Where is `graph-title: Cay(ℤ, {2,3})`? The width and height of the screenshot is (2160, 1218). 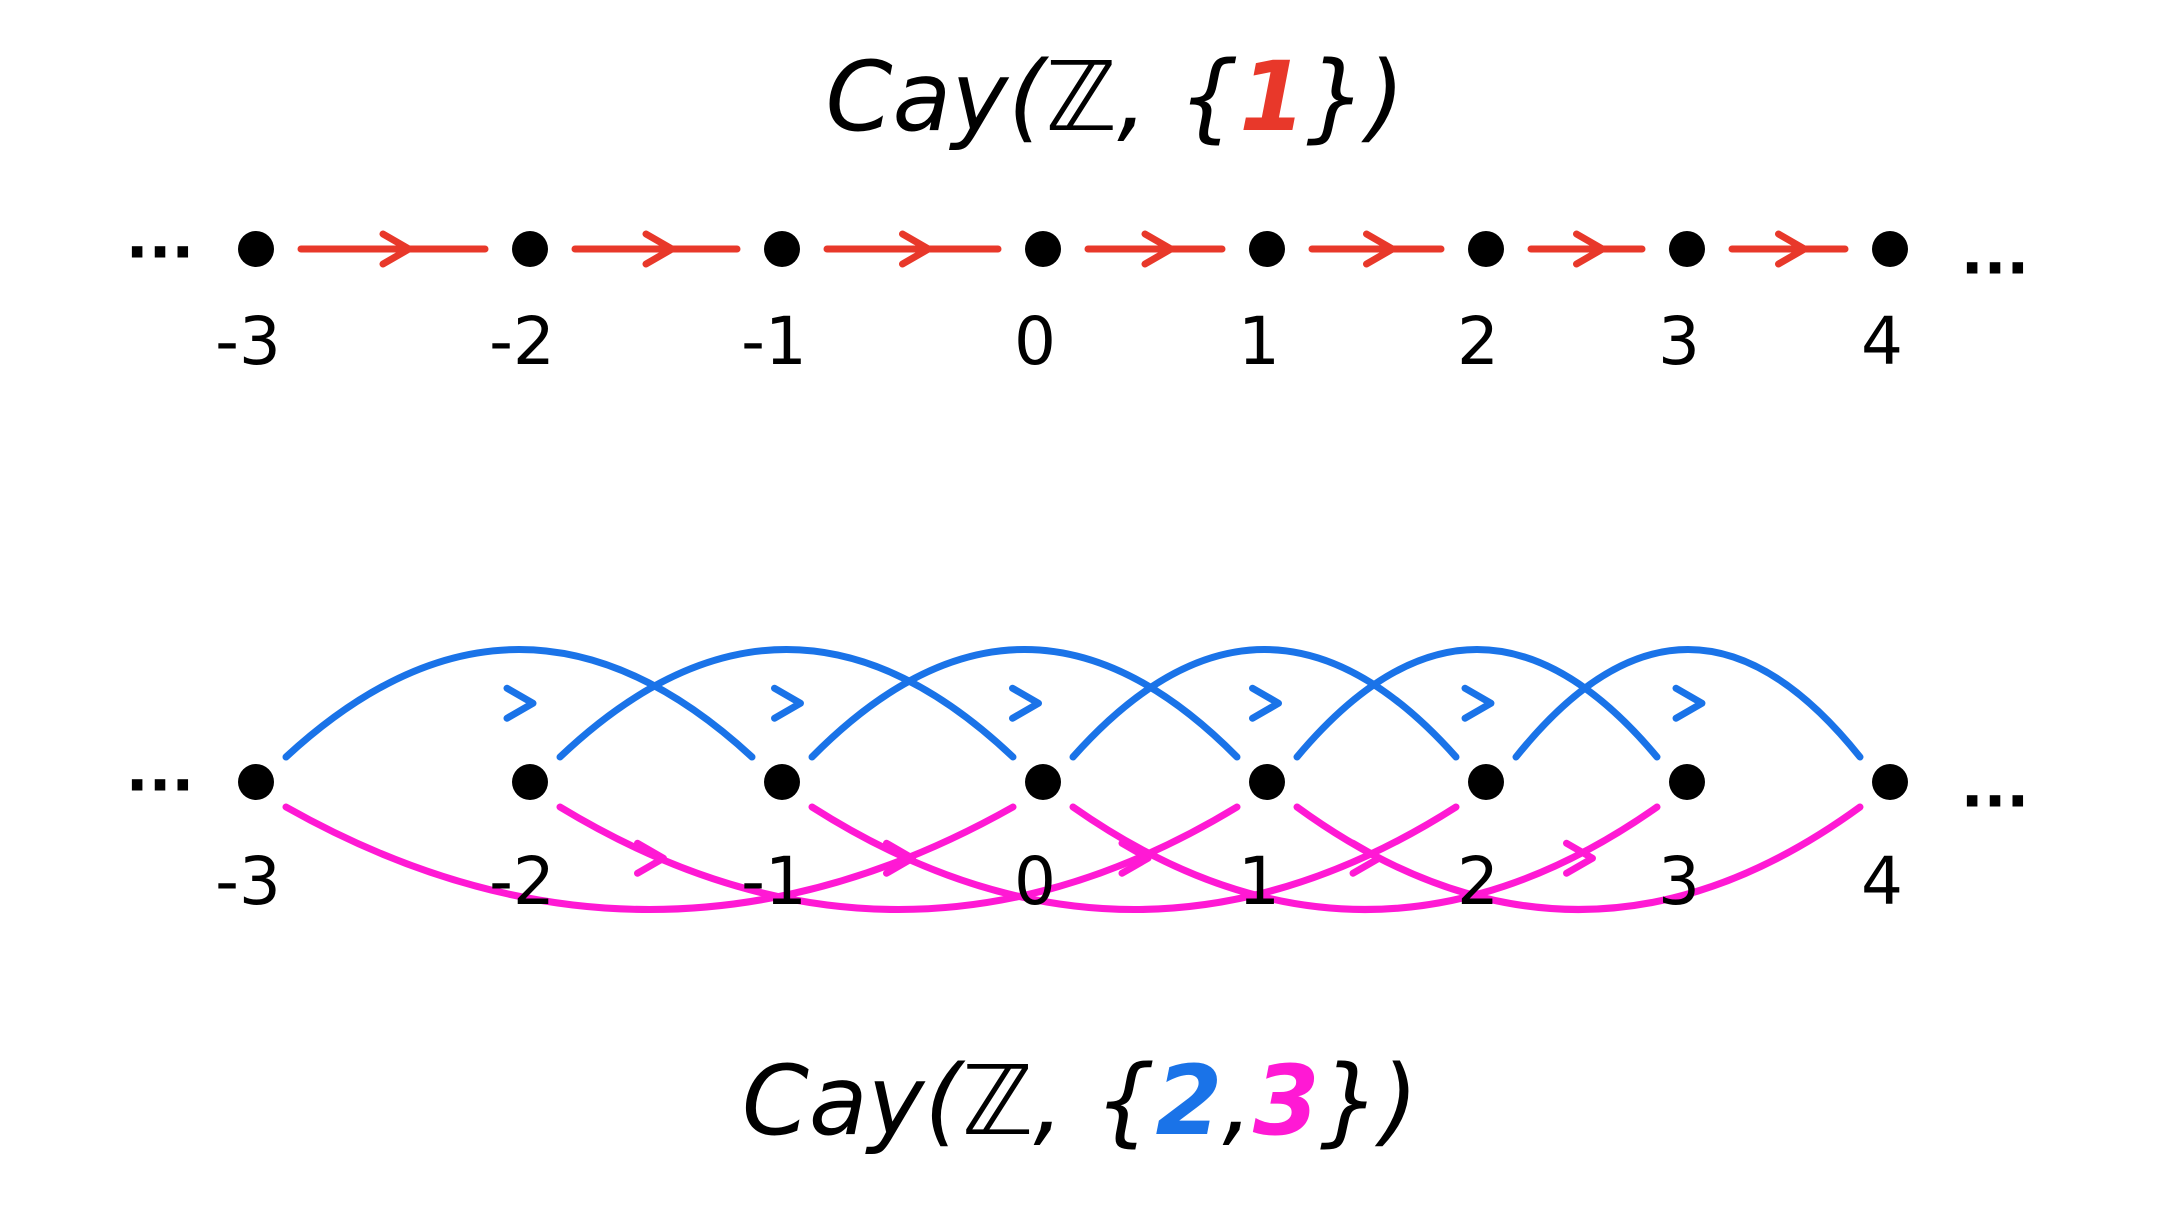
graph-title: Cay(ℤ, {2,3}) is located at coordinates (1080, 1101).